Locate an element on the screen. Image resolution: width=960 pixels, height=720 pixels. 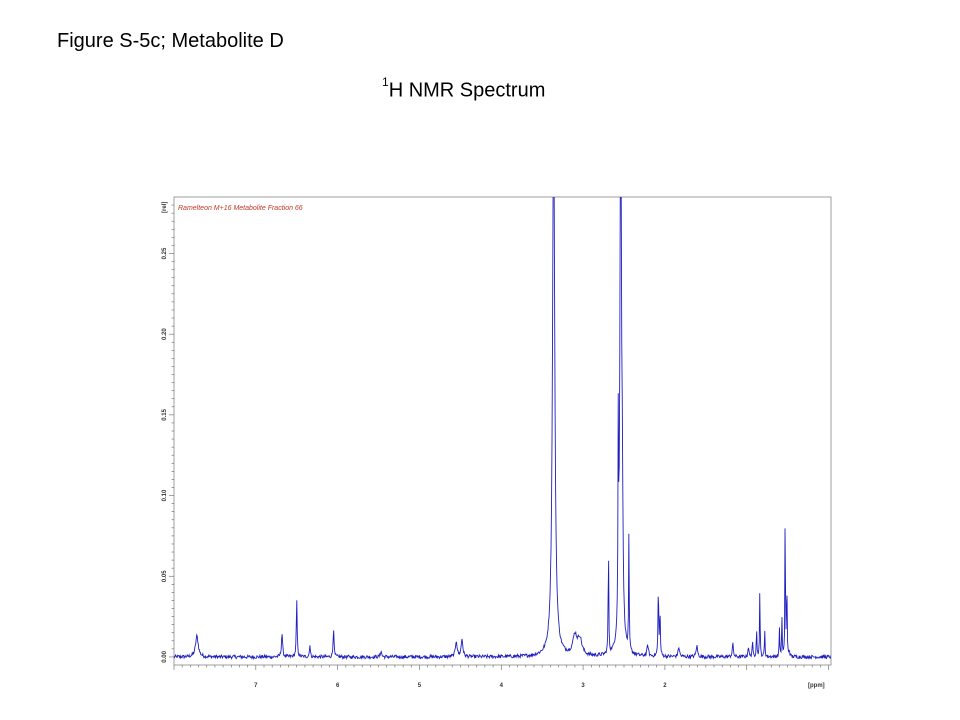
x-axis: 7 6 5 4 3 2 is located at coordinates (501, 677).